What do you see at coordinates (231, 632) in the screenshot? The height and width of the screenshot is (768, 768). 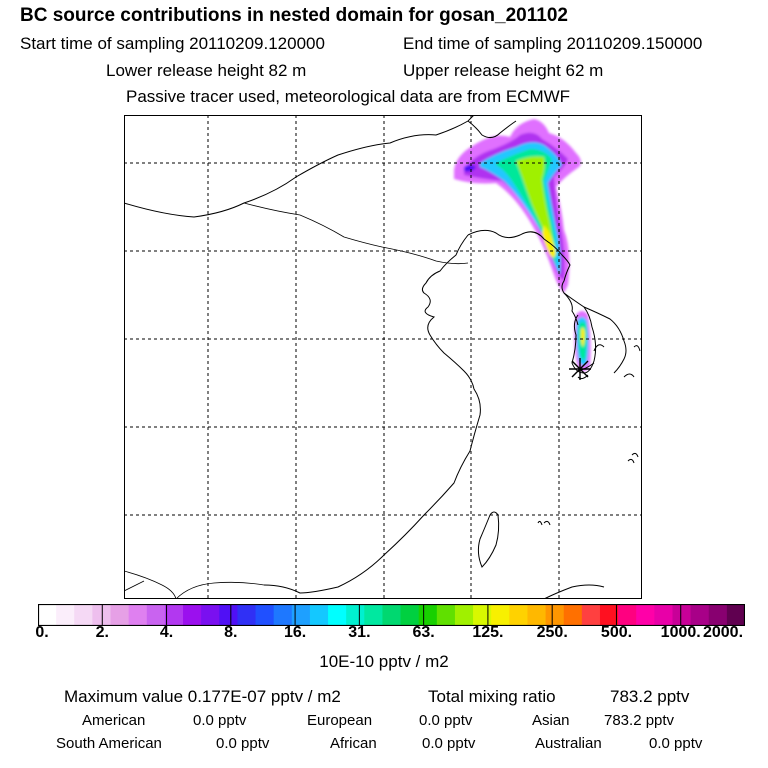 I see `colorbar-tick-label: 8.` at bounding box center [231, 632].